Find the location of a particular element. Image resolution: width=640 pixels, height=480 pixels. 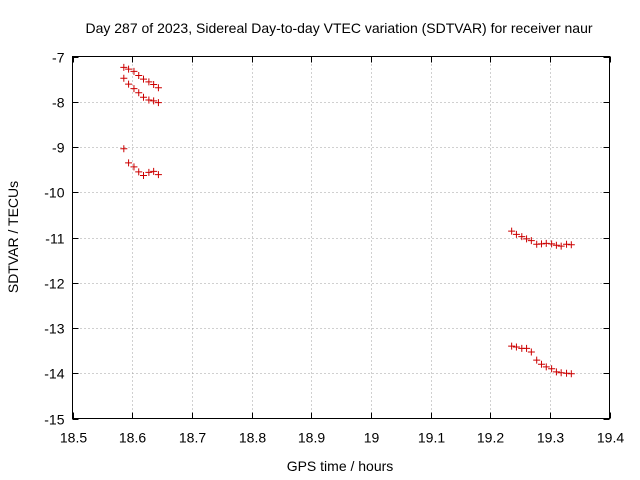

x-tick-label: 19.2 is located at coordinates (490, 438).